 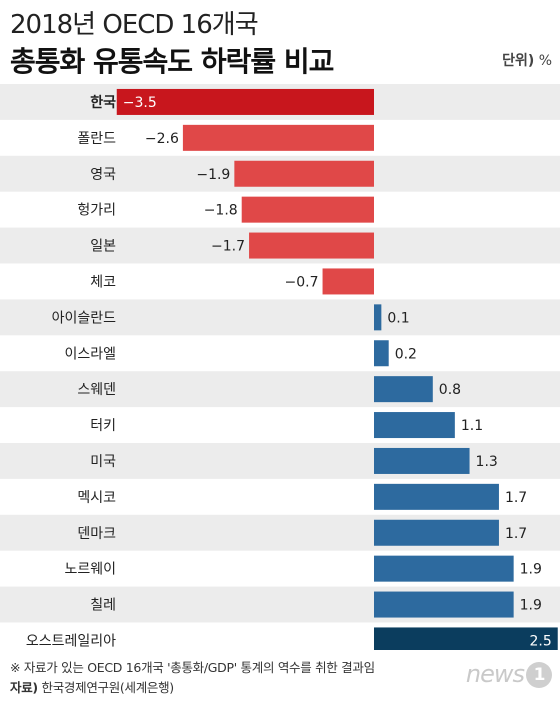 I want to click on category-label: 헝가리, so click(x=96, y=211).